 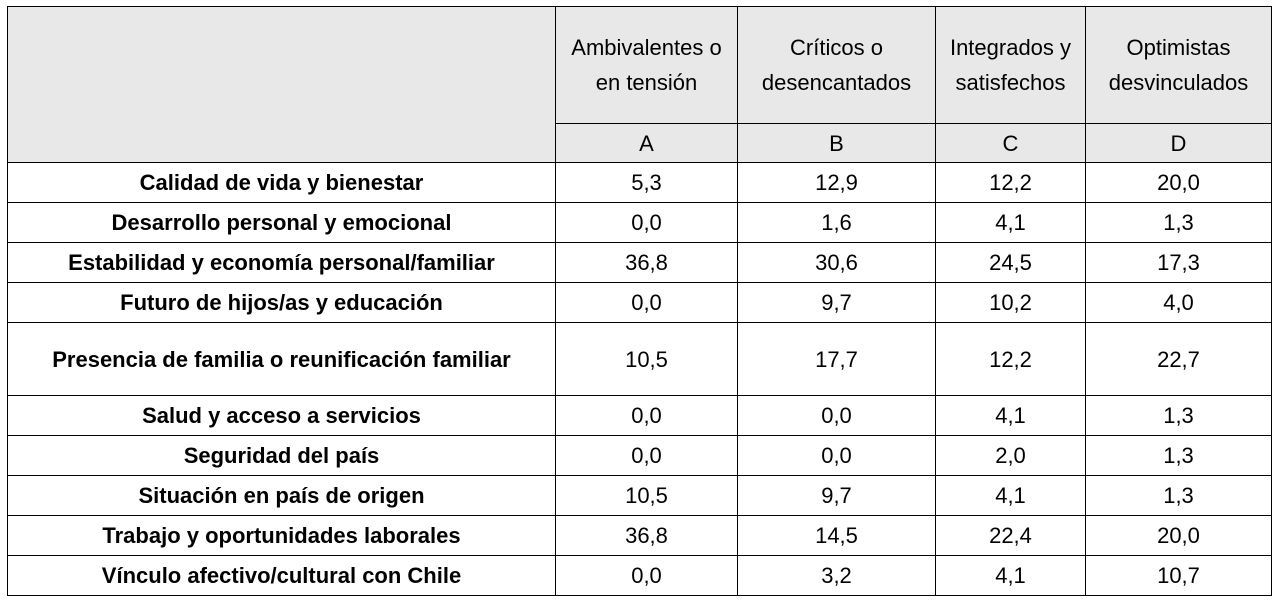 What do you see at coordinates (281, 182) in the screenshot?
I see `row-label: Calidad de vida y bienestar` at bounding box center [281, 182].